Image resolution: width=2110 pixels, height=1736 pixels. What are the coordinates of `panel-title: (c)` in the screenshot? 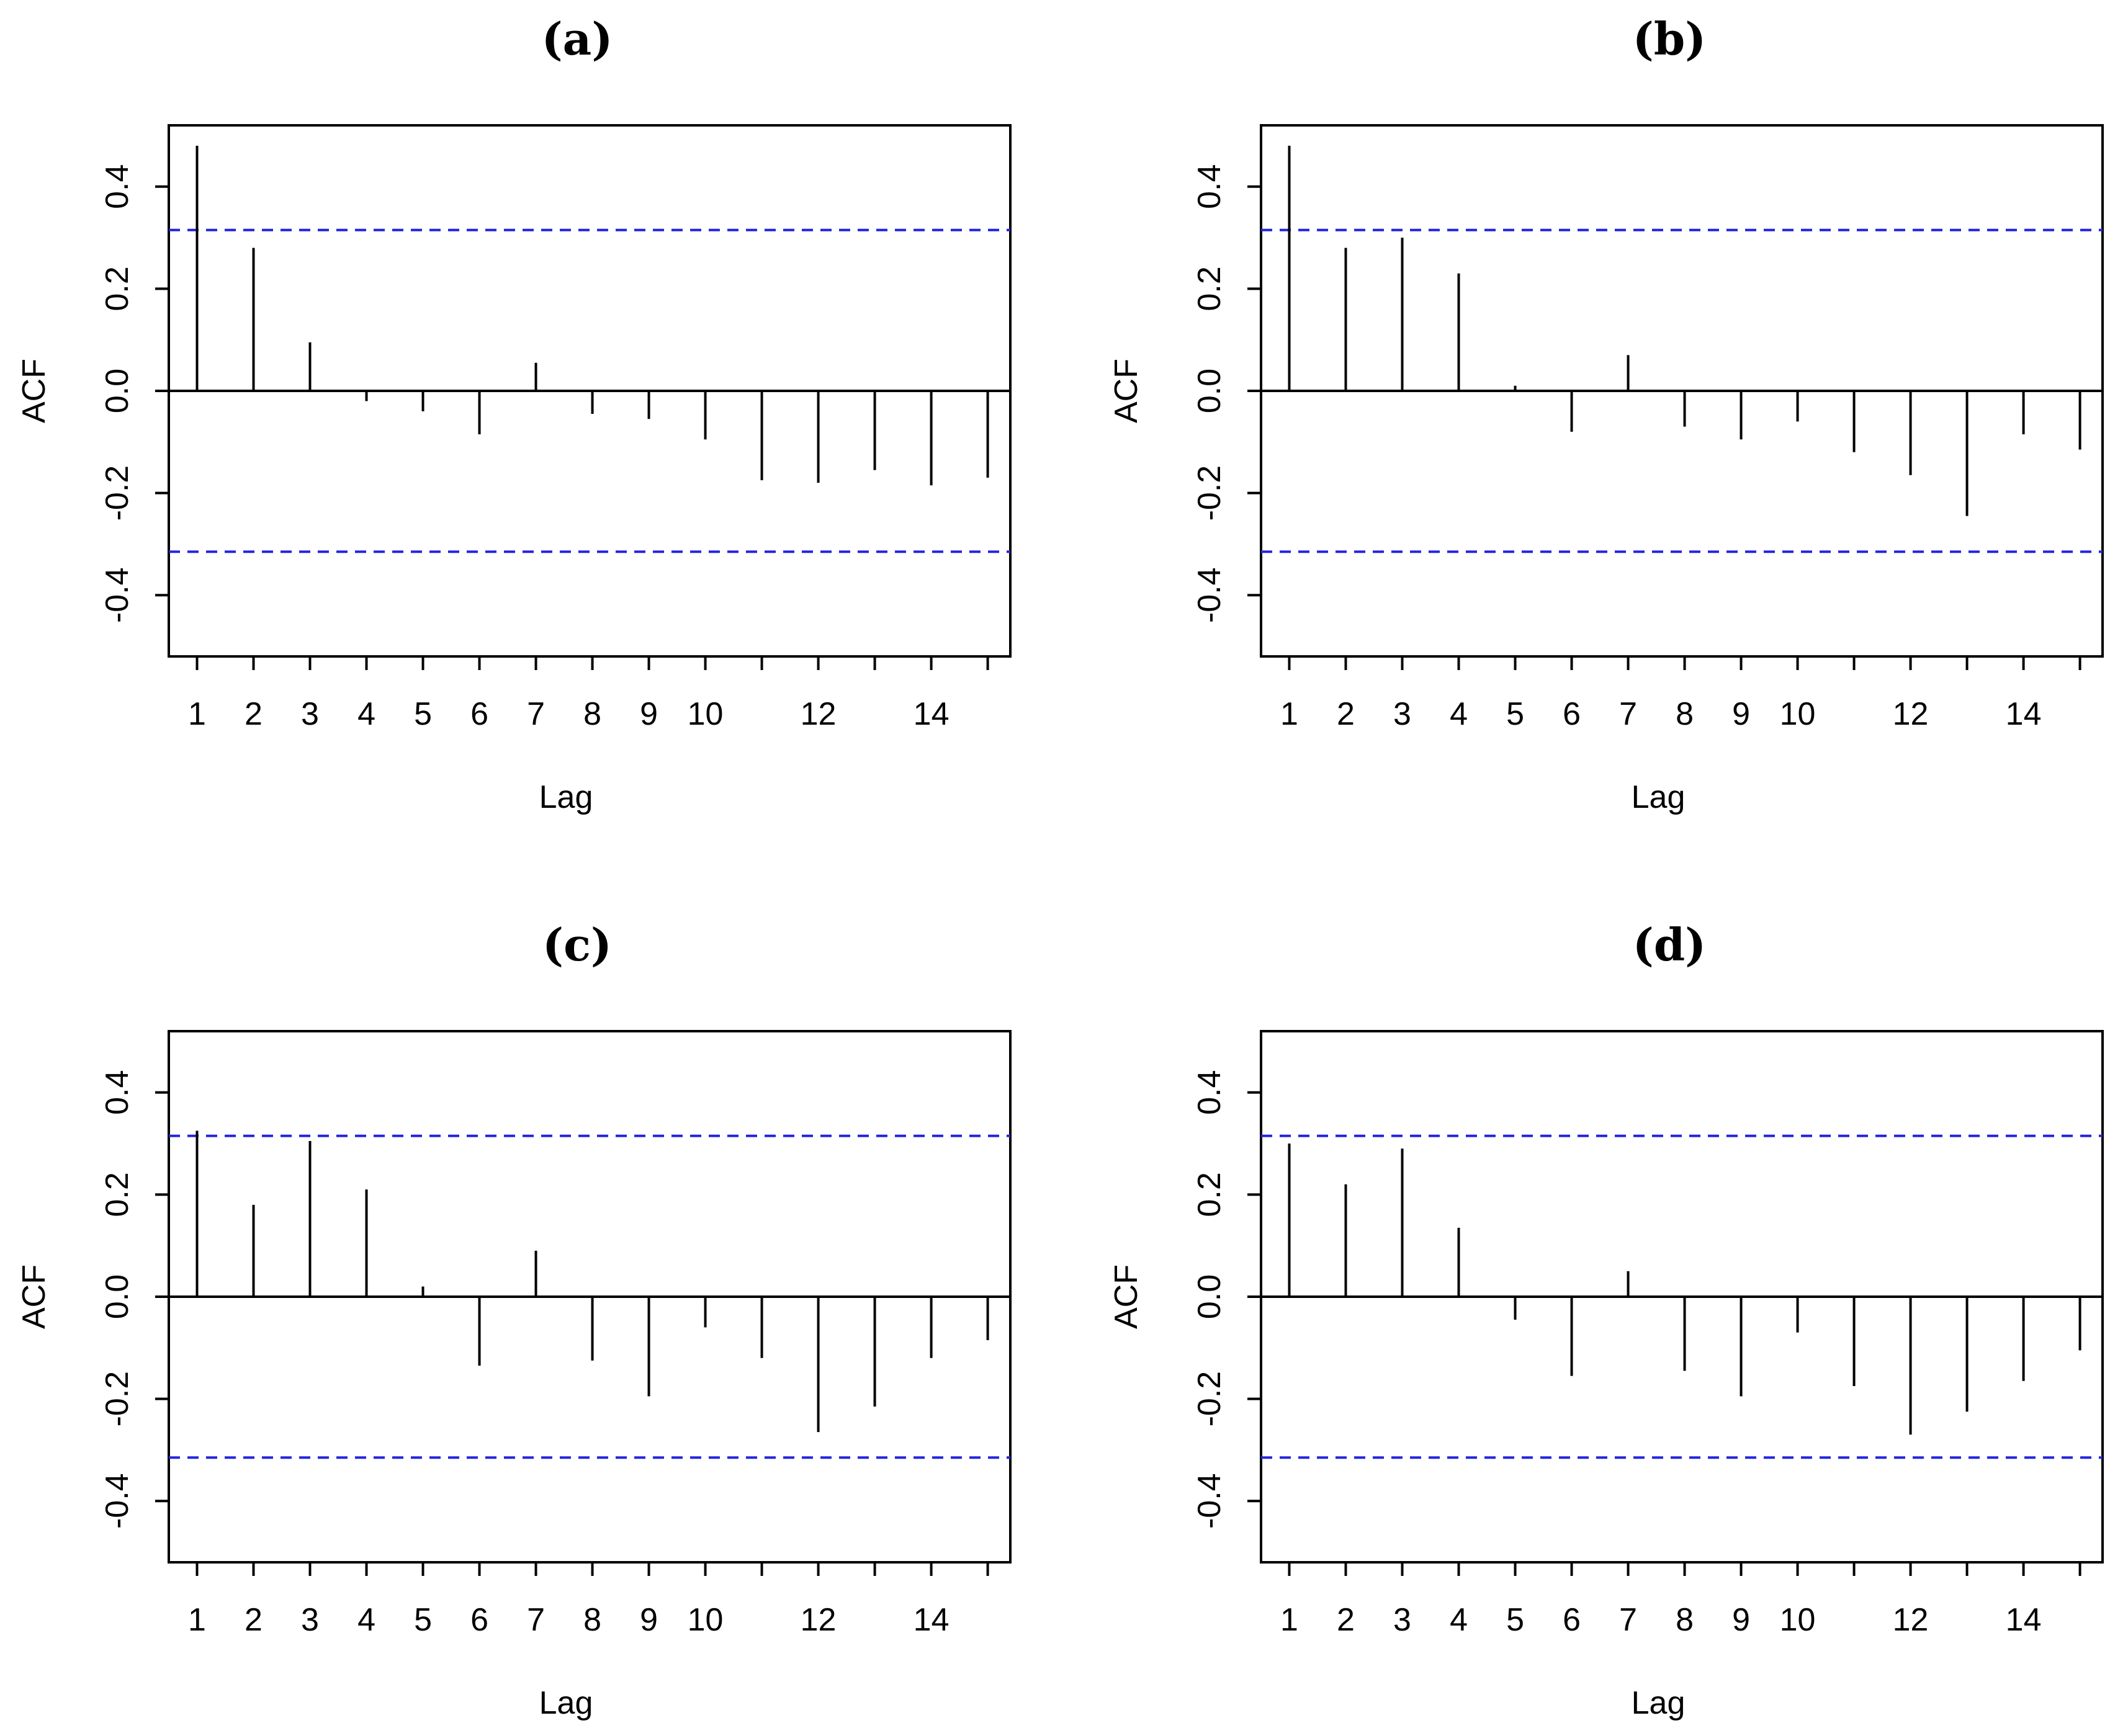 It's located at (577, 944).